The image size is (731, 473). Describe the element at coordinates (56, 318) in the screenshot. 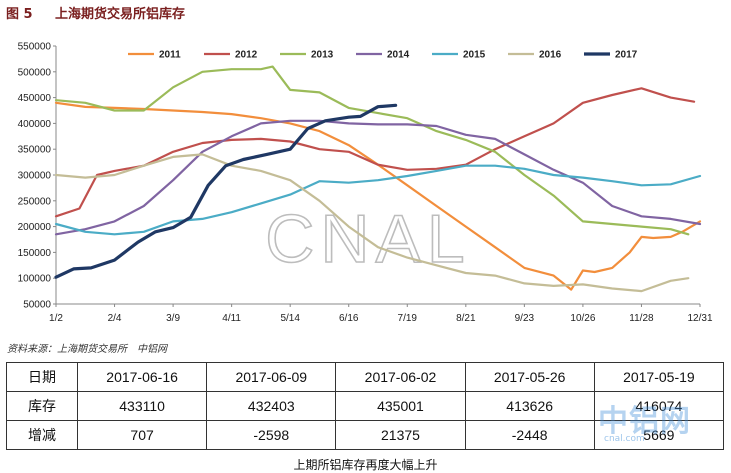

I see `x-tick-label: 1/2` at that location.